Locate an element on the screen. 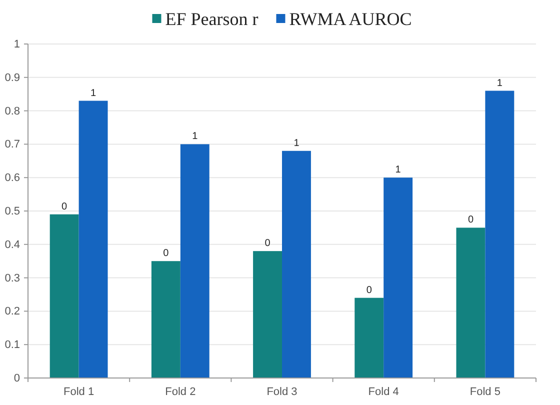 The height and width of the screenshot is (405, 560). y-tick-label: 0 is located at coordinates (17, 378).